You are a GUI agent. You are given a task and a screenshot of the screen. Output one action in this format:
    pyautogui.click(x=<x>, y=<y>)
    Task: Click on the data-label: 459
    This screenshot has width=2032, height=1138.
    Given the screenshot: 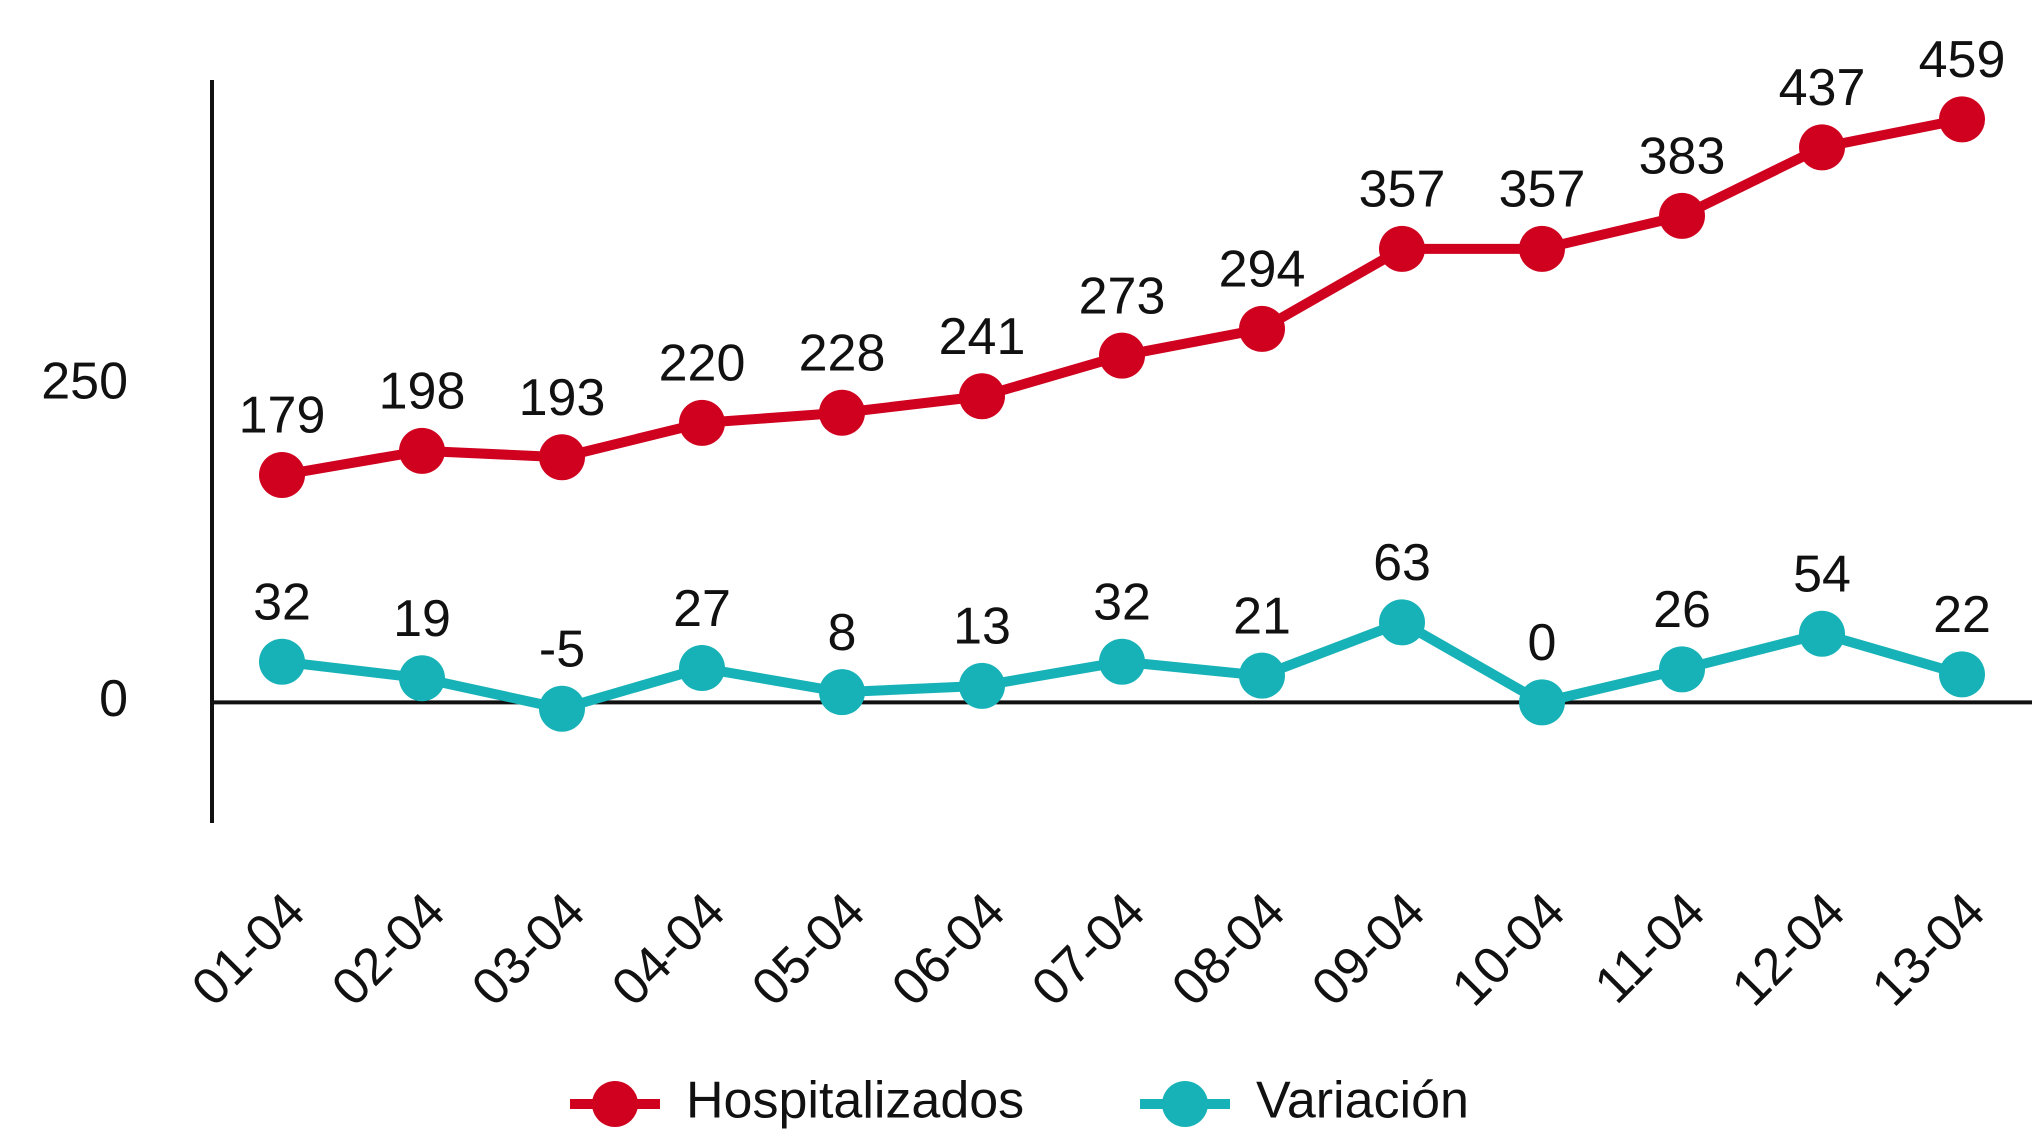 What is the action you would take?
    pyautogui.click(x=1962, y=60)
    